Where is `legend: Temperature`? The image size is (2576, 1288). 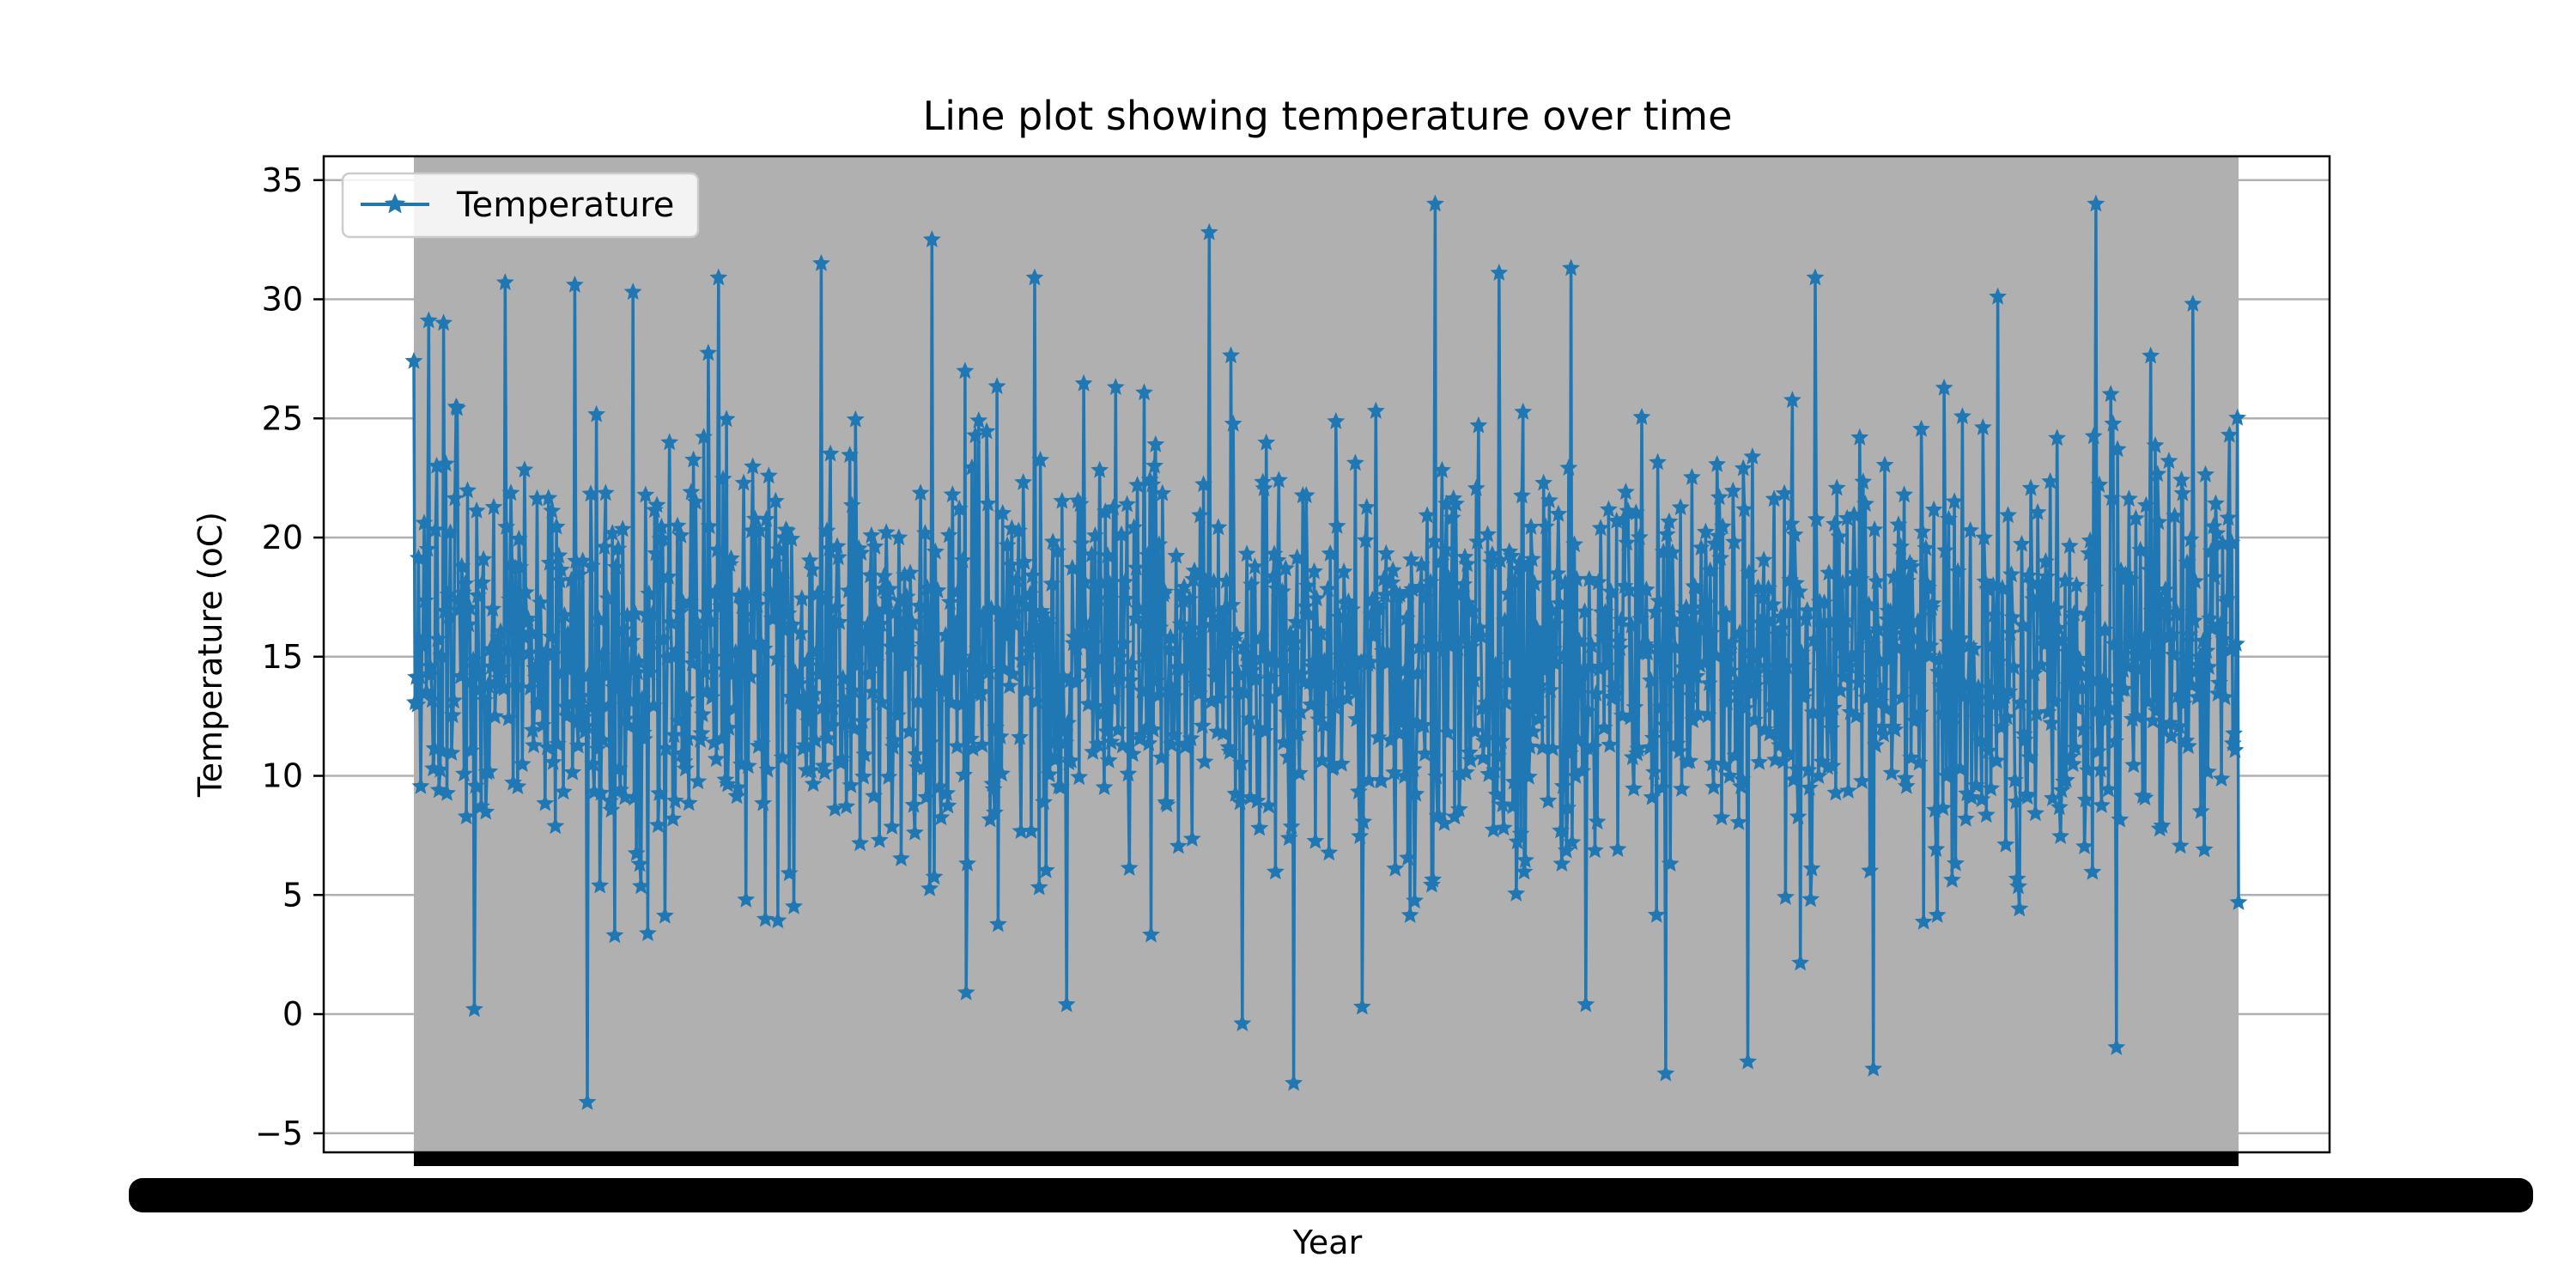
legend: Temperature is located at coordinates (521, 206).